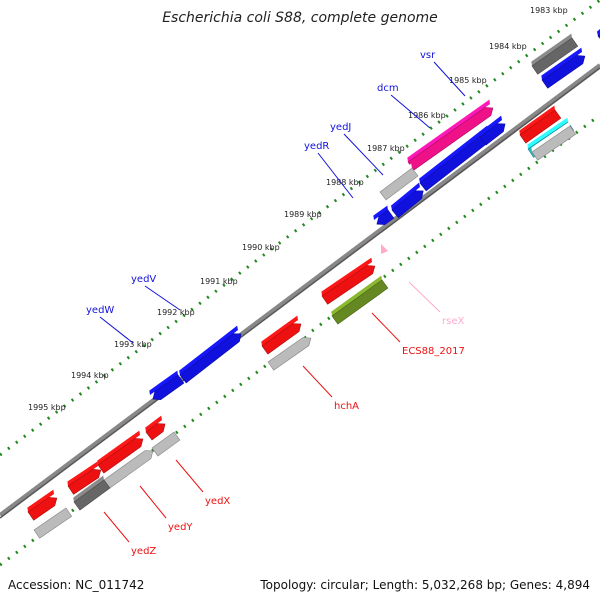 This screenshot has width=600, height=600. I want to click on gene-label-yedz: yedZ, so click(143, 551).